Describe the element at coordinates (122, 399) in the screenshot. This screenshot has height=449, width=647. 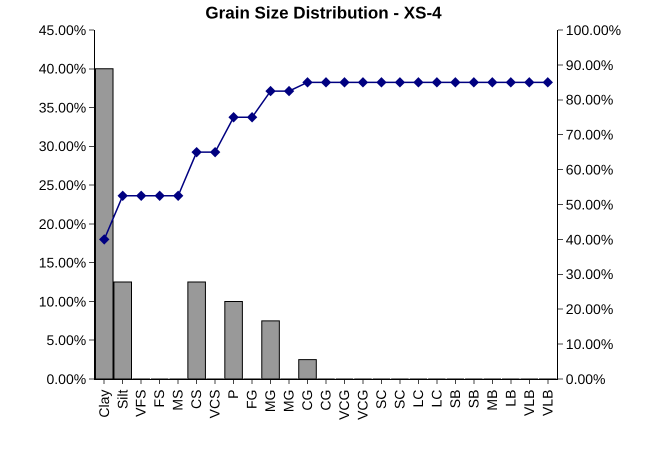
I see `x-tick-label: Silt` at that location.